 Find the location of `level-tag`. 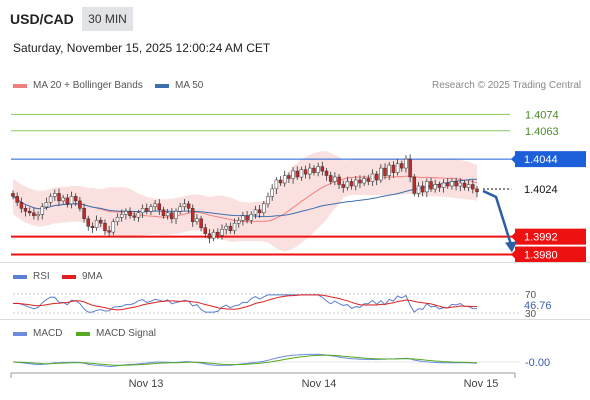

level-tag is located at coordinates (550, 159).